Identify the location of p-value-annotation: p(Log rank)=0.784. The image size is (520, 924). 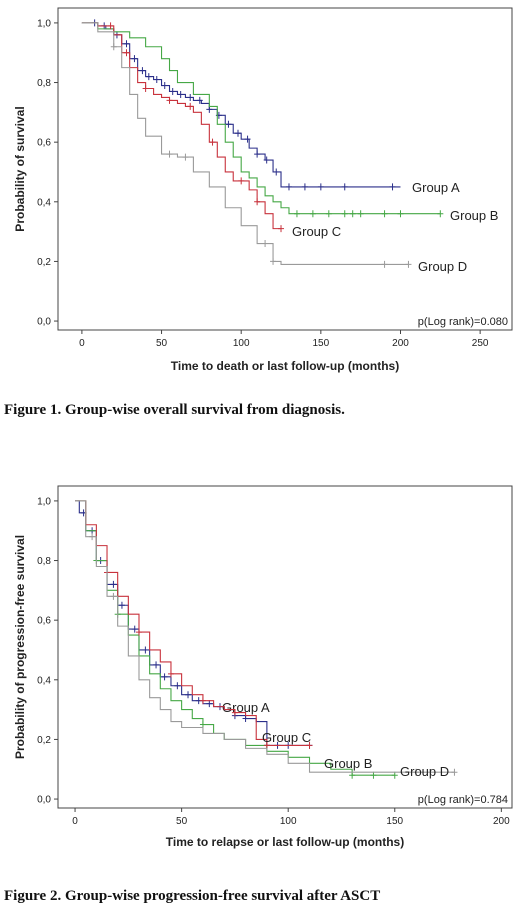
(463, 800).